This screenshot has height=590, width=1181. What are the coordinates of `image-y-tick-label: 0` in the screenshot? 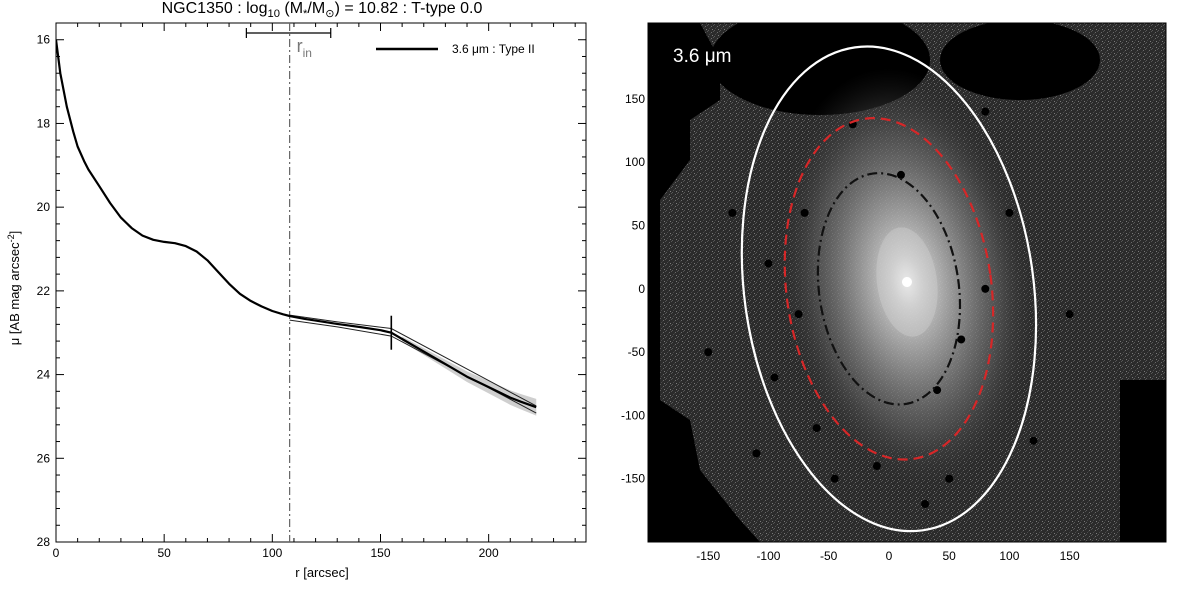 It's located at (641, 289).